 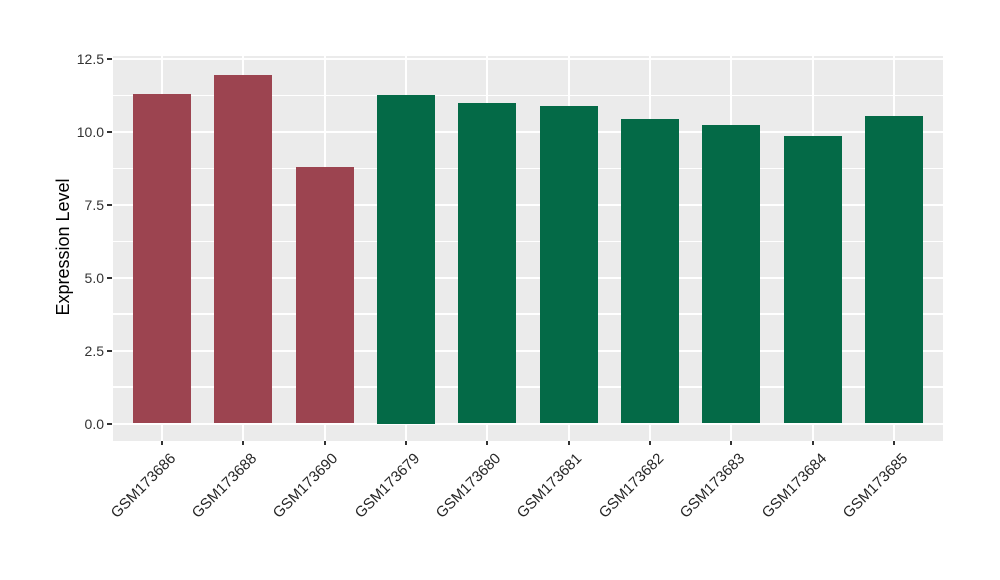 I want to click on x-tick-label: GSM173688, so click(x=224, y=486).